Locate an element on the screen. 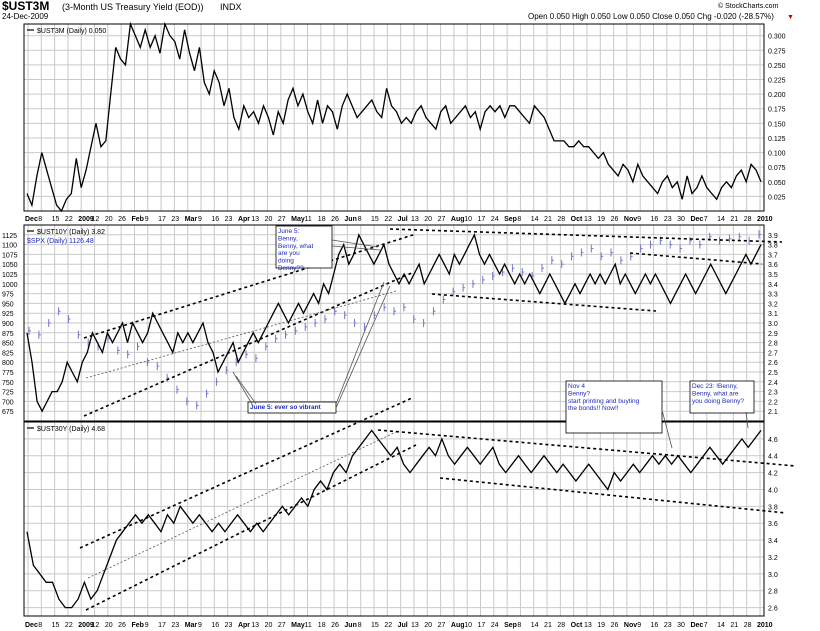  x-tick-label: 16 is located at coordinates (215, 625).